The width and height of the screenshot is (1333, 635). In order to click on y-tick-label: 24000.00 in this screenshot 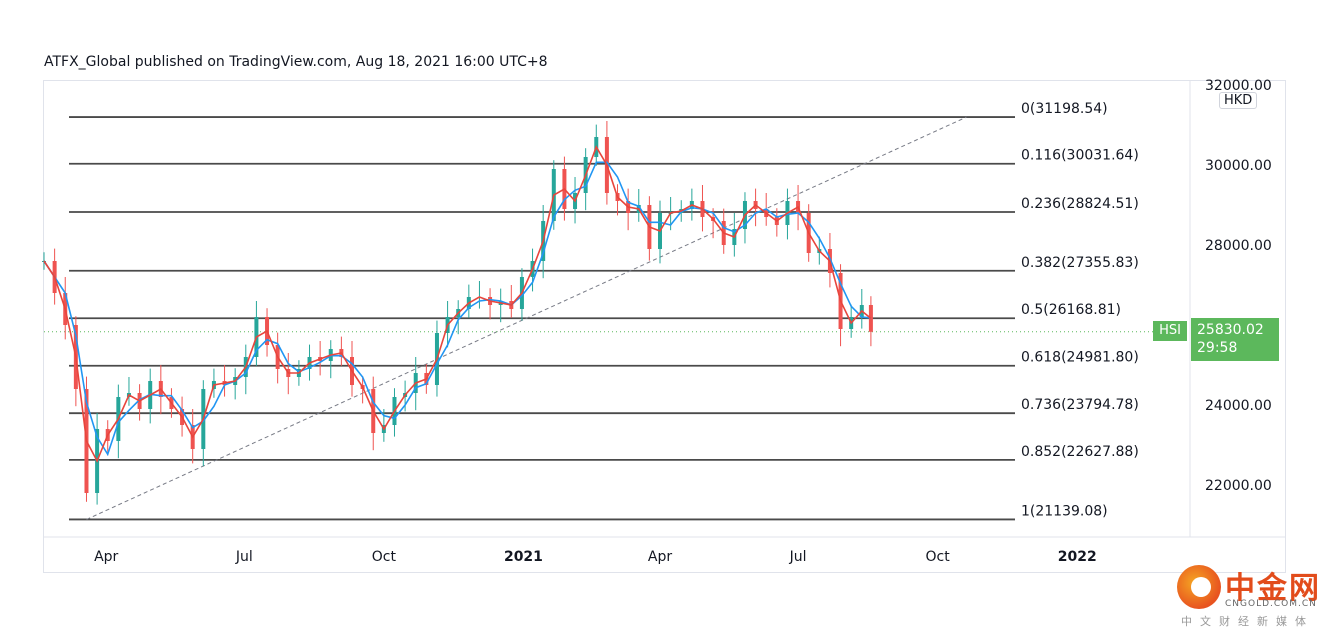, I will do `click(1238, 406)`.